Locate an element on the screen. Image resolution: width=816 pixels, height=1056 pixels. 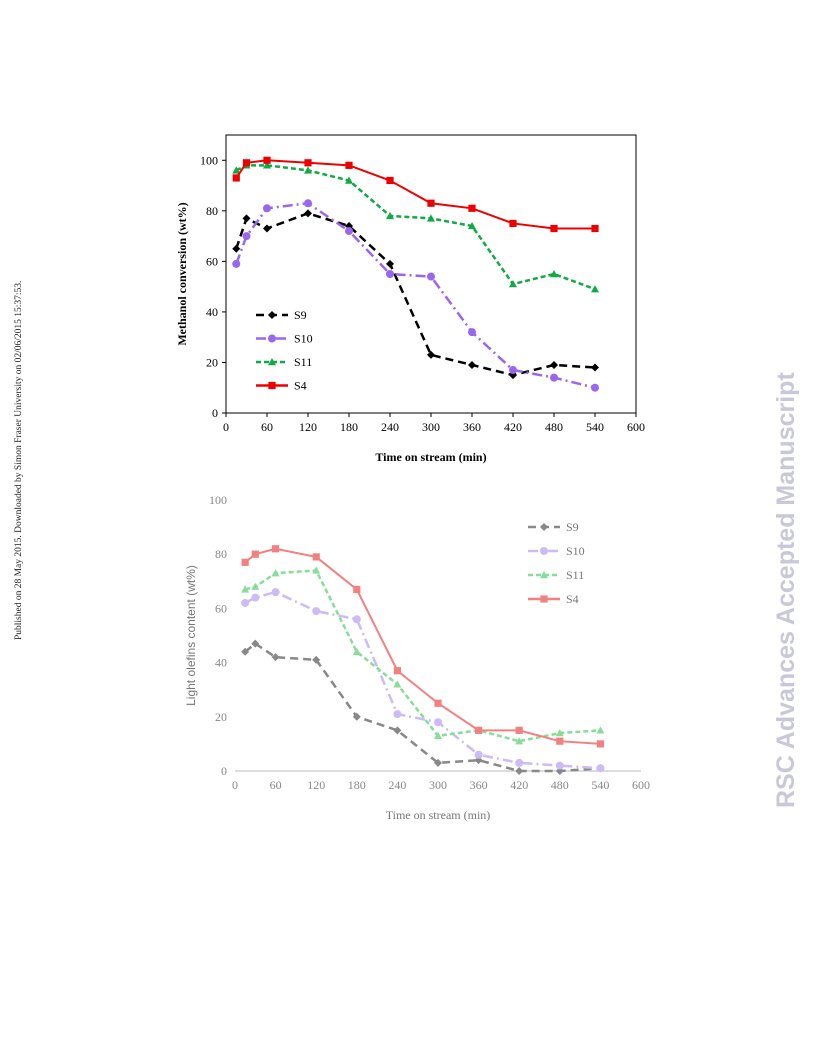
y-axis-label: Light olefins content (wt%) is located at coordinates (191, 635).